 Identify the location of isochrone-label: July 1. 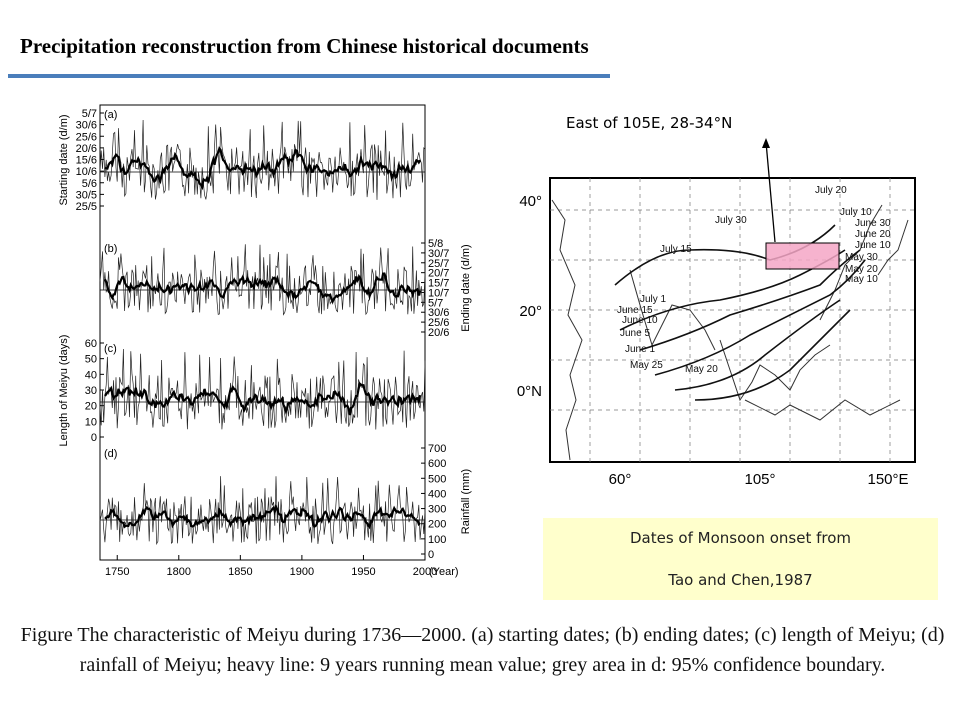
(653, 299).